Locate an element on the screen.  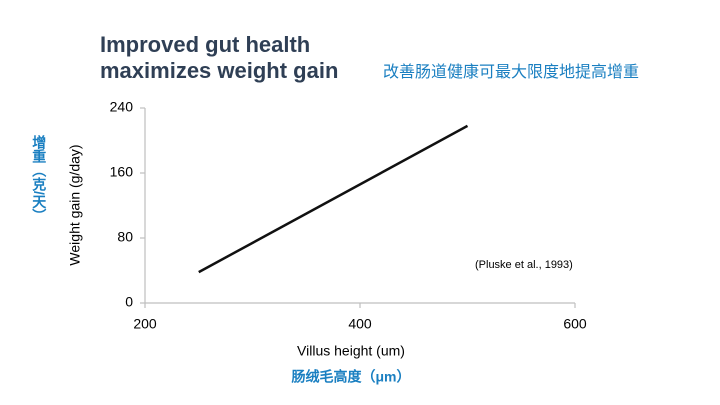
y-tick-label: 80 is located at coordinates (125, 237).